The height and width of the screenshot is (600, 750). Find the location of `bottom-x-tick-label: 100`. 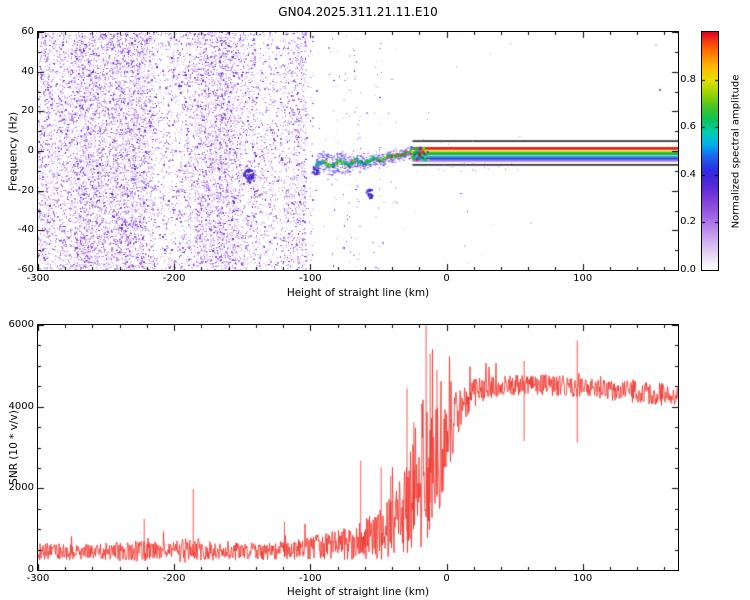

bottom-x-tick-label: 100 is located at coordinates (583, 578).